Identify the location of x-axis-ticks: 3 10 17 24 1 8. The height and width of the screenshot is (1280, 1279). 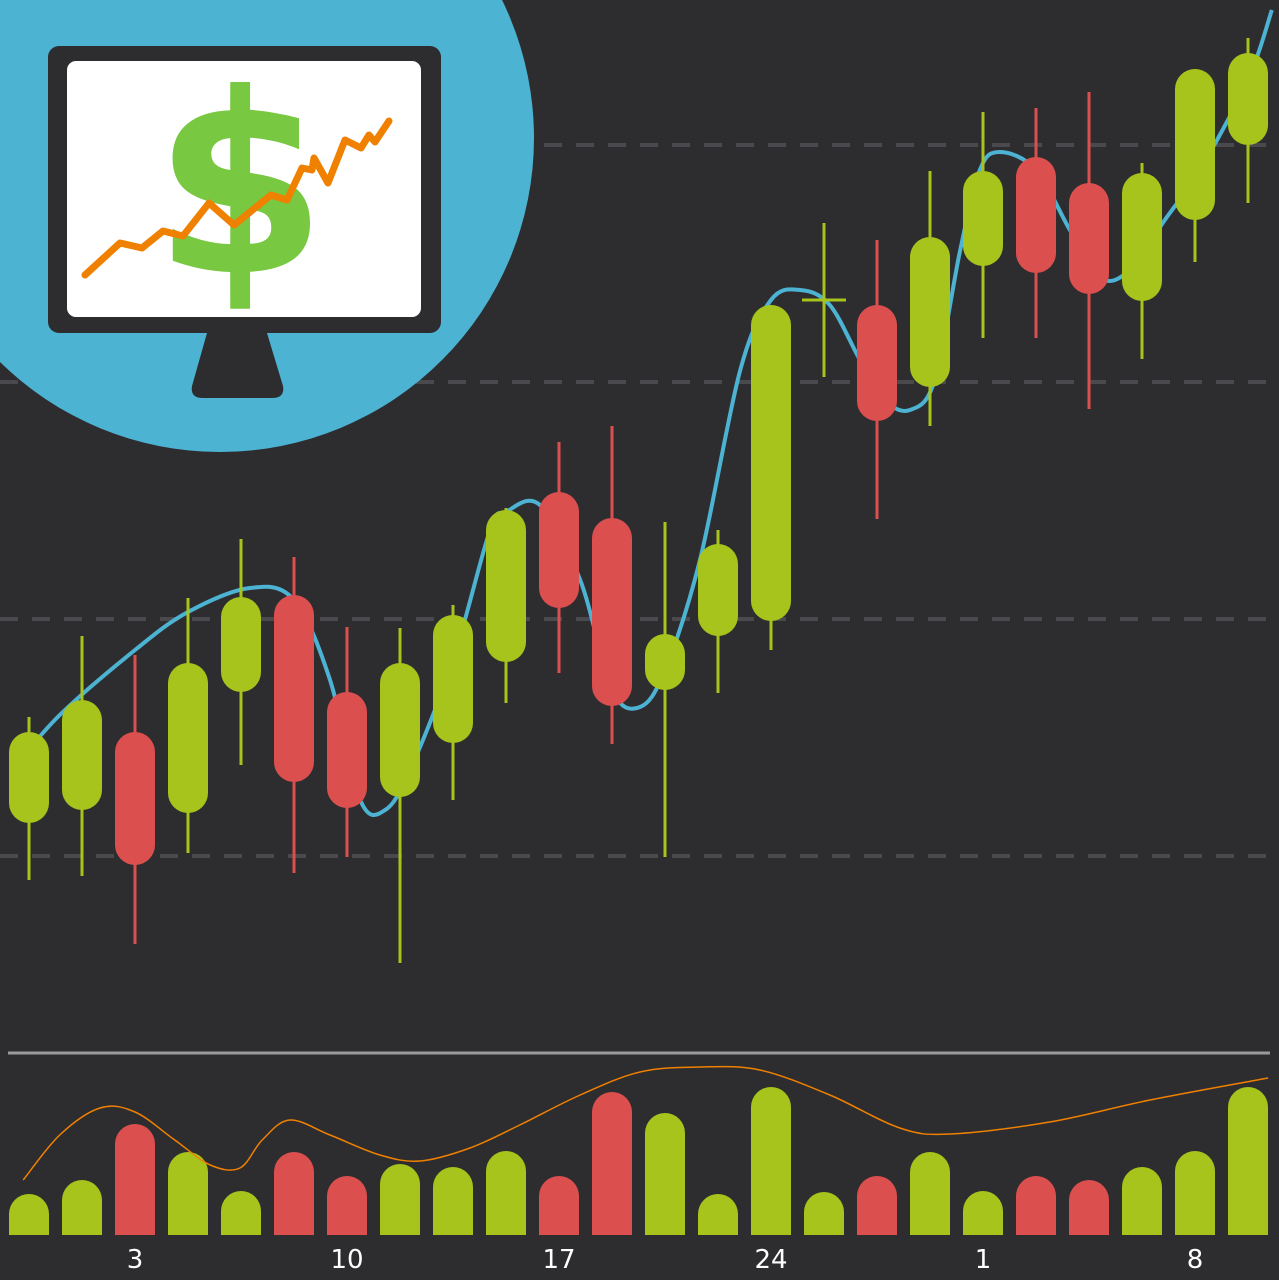
(665, 1260).